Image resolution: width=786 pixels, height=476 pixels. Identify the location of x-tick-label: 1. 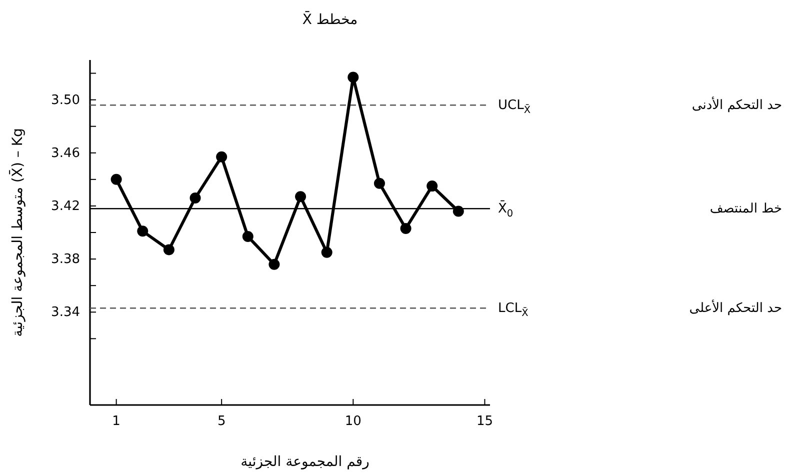
(116, 421).